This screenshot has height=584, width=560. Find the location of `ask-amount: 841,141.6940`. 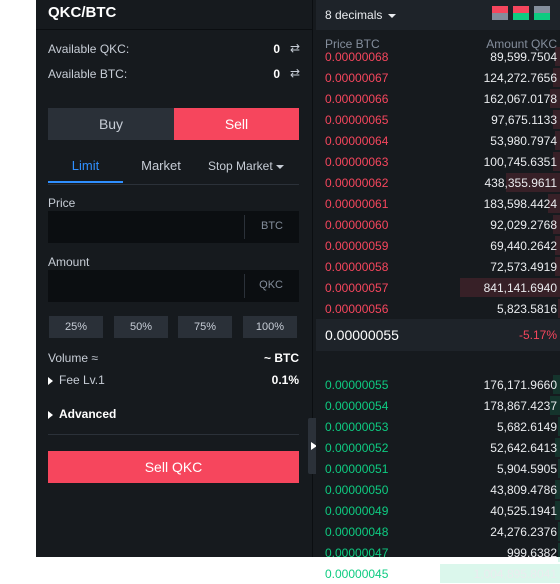

ask-amount: 841,141.6940 is located at coordinates (520, 288).